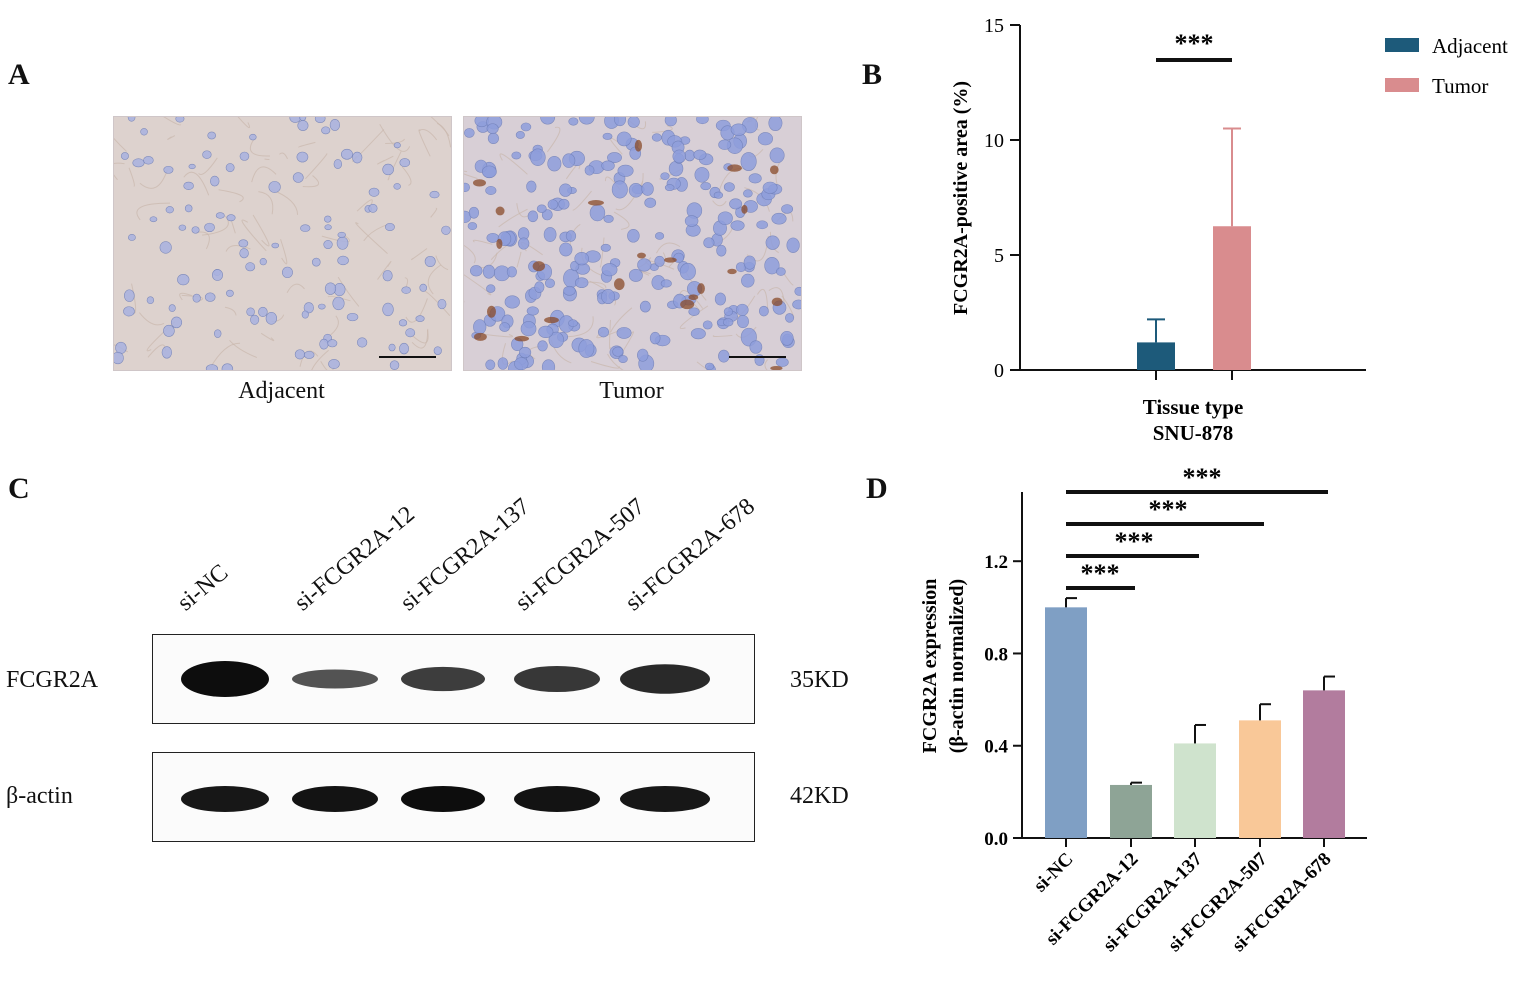 This screenshot has width=1535, height=1008. I want to click on blot-fcgr2a, so click(453, 679).